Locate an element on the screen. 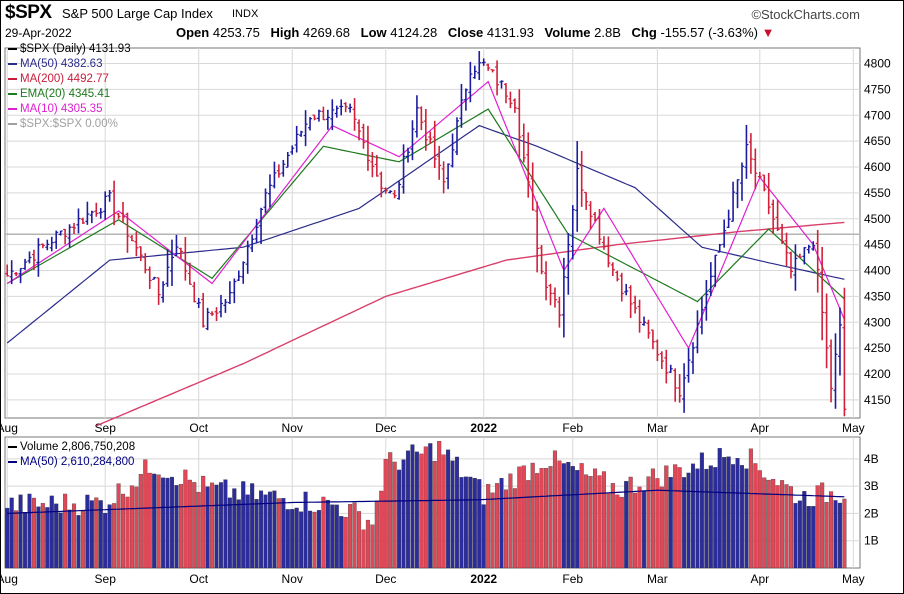 The width and height of the screenshot is (904, 594). legend-text: MA(10) 4305.35 is located at coordinates (61, 109).